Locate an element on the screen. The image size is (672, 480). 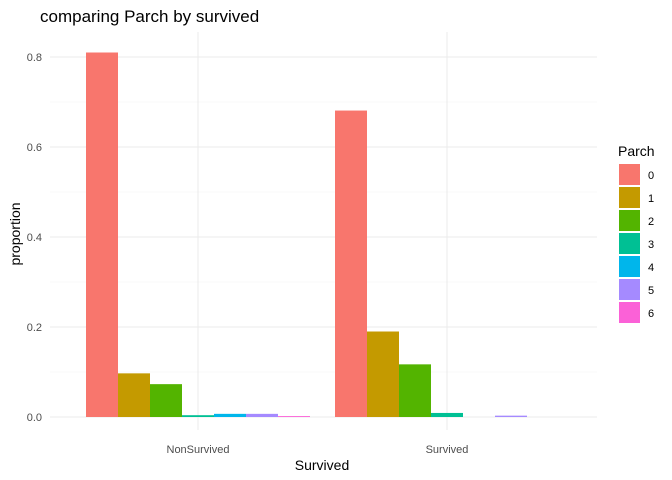
chart-title: comparing Parch by survived is located at coordinates (149, 16).